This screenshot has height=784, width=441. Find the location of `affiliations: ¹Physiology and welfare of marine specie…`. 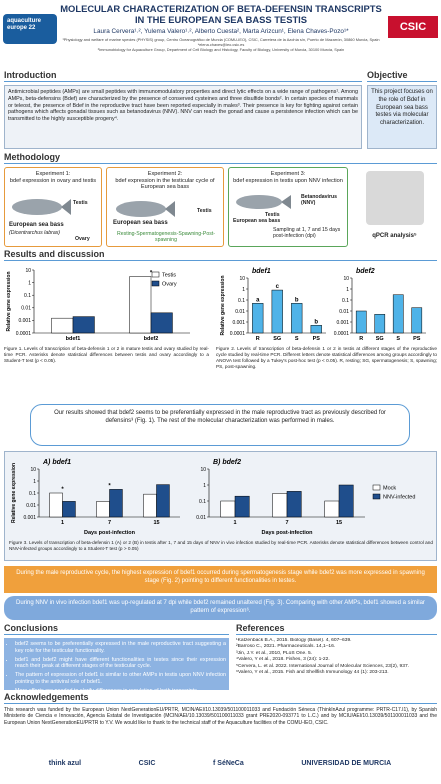

affiliations: ¹Physiology and welfare of marine specie… is located at coordinates (221, 44).